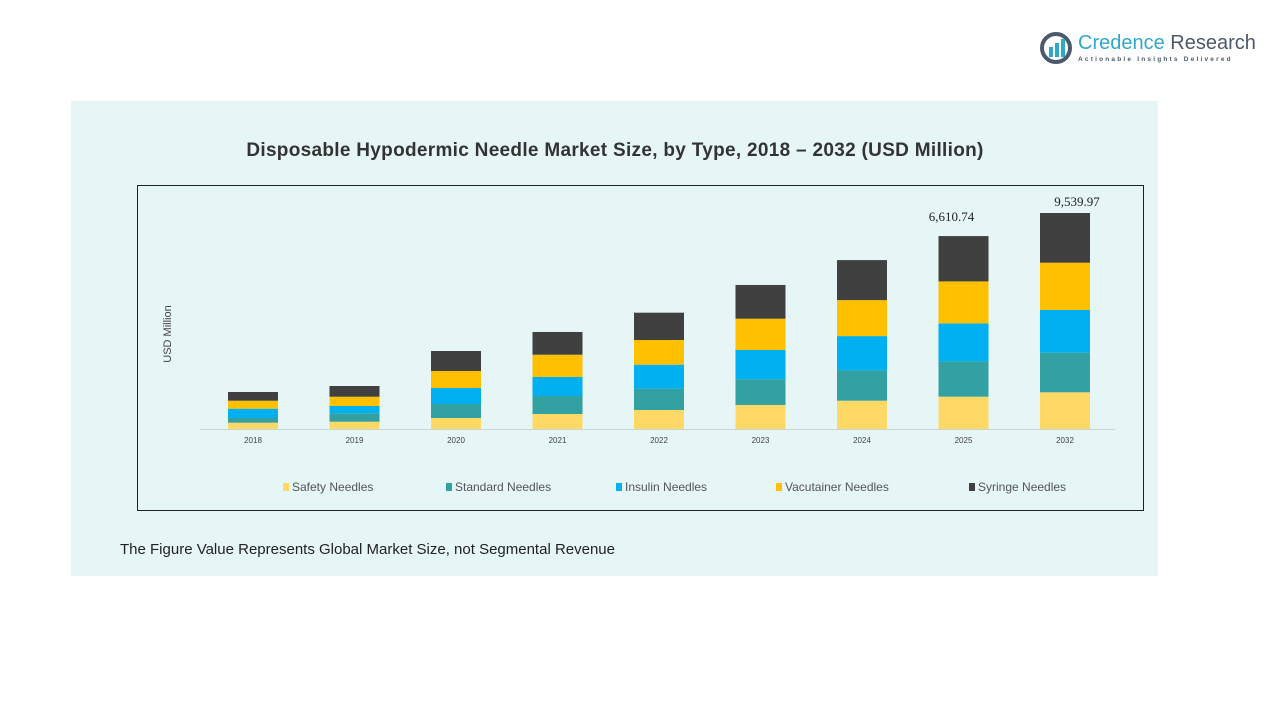  Describe the element at coordinates (557, 404) in the screenshot. I see `bar-segment-standard-needles-2021` at that location.